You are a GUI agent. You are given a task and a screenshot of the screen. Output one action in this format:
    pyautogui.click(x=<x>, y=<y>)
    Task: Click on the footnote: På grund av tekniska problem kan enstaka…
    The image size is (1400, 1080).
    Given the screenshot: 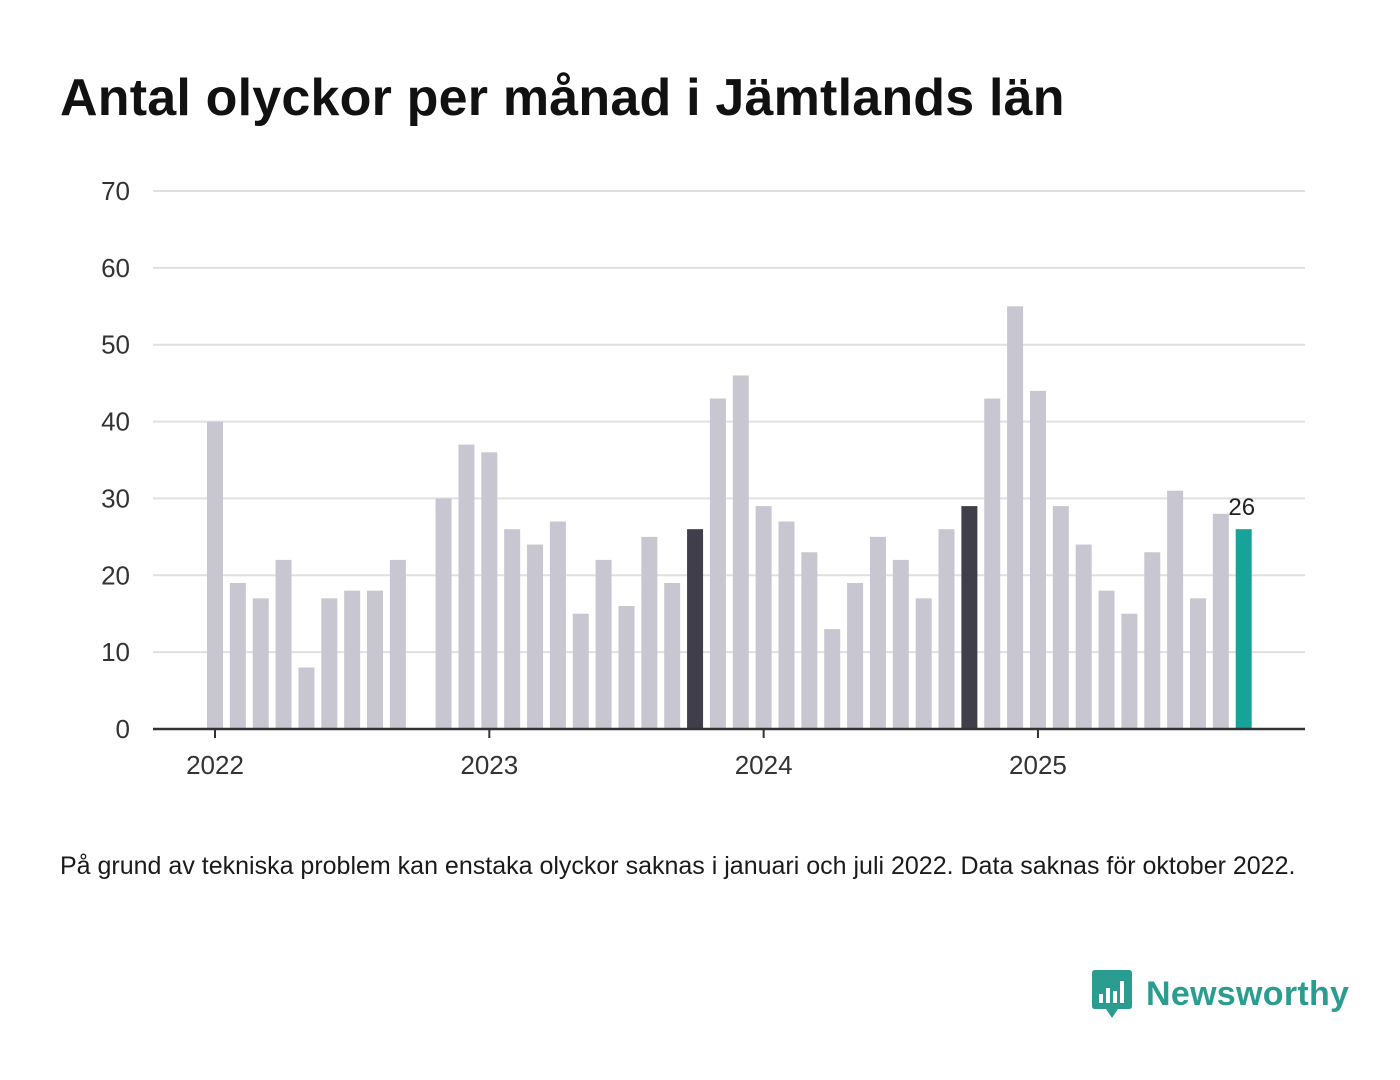 What is the action you would take?
    pyautogui.click(x=678, y=866)
    